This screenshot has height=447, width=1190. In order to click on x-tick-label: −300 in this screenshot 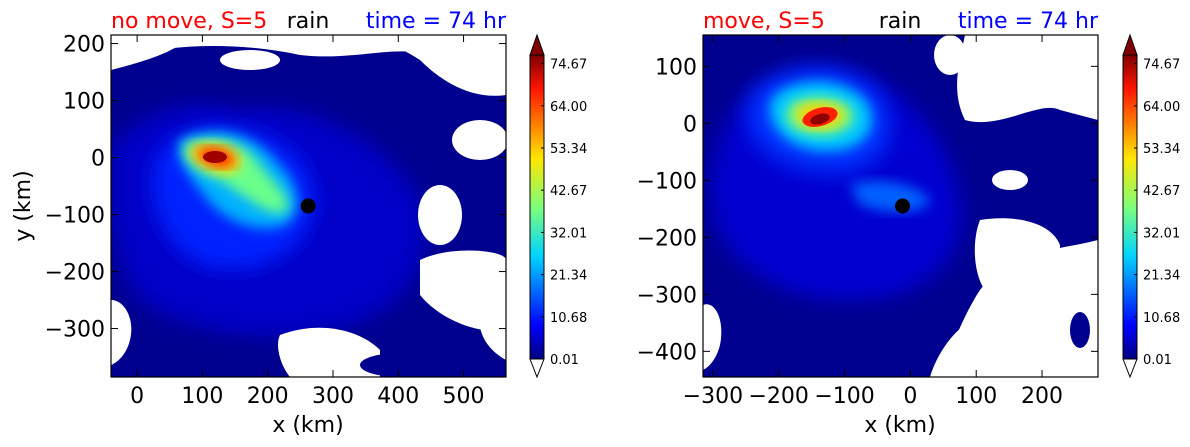, I will do `click(713, 396)`.